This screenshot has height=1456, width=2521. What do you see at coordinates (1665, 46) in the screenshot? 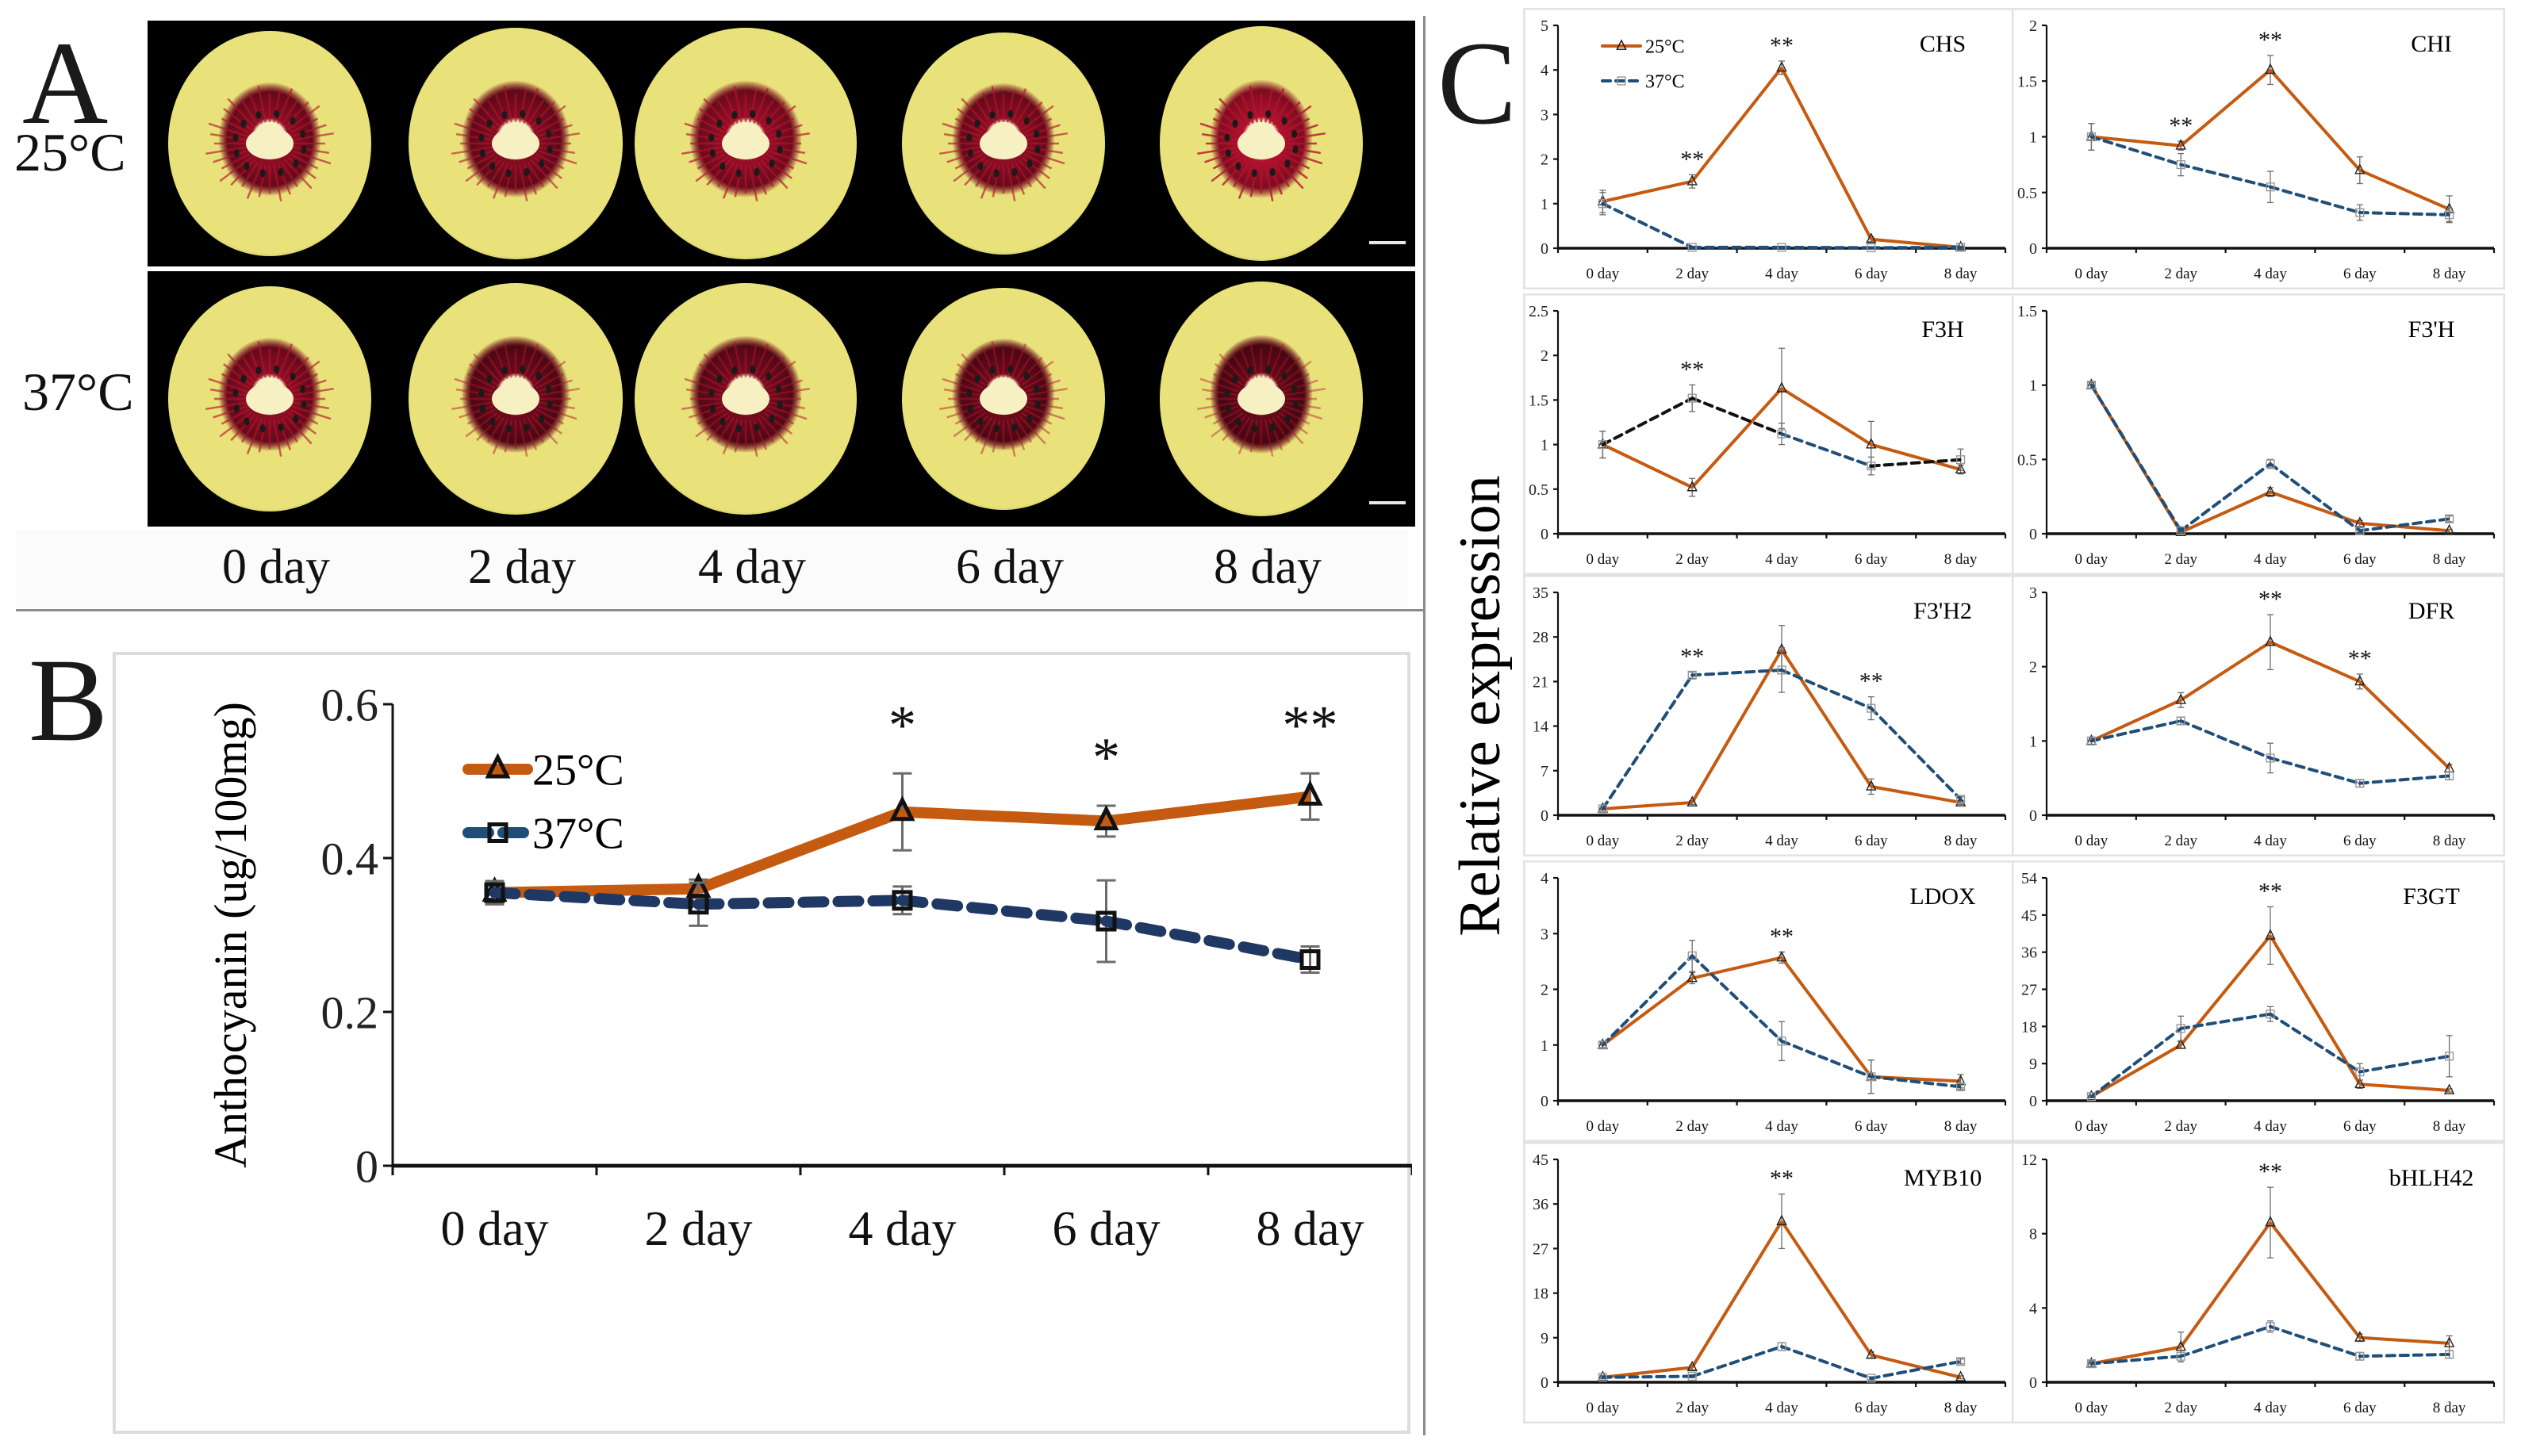
I see `legend-label: 25°C` at bounding box center [1665, 46].